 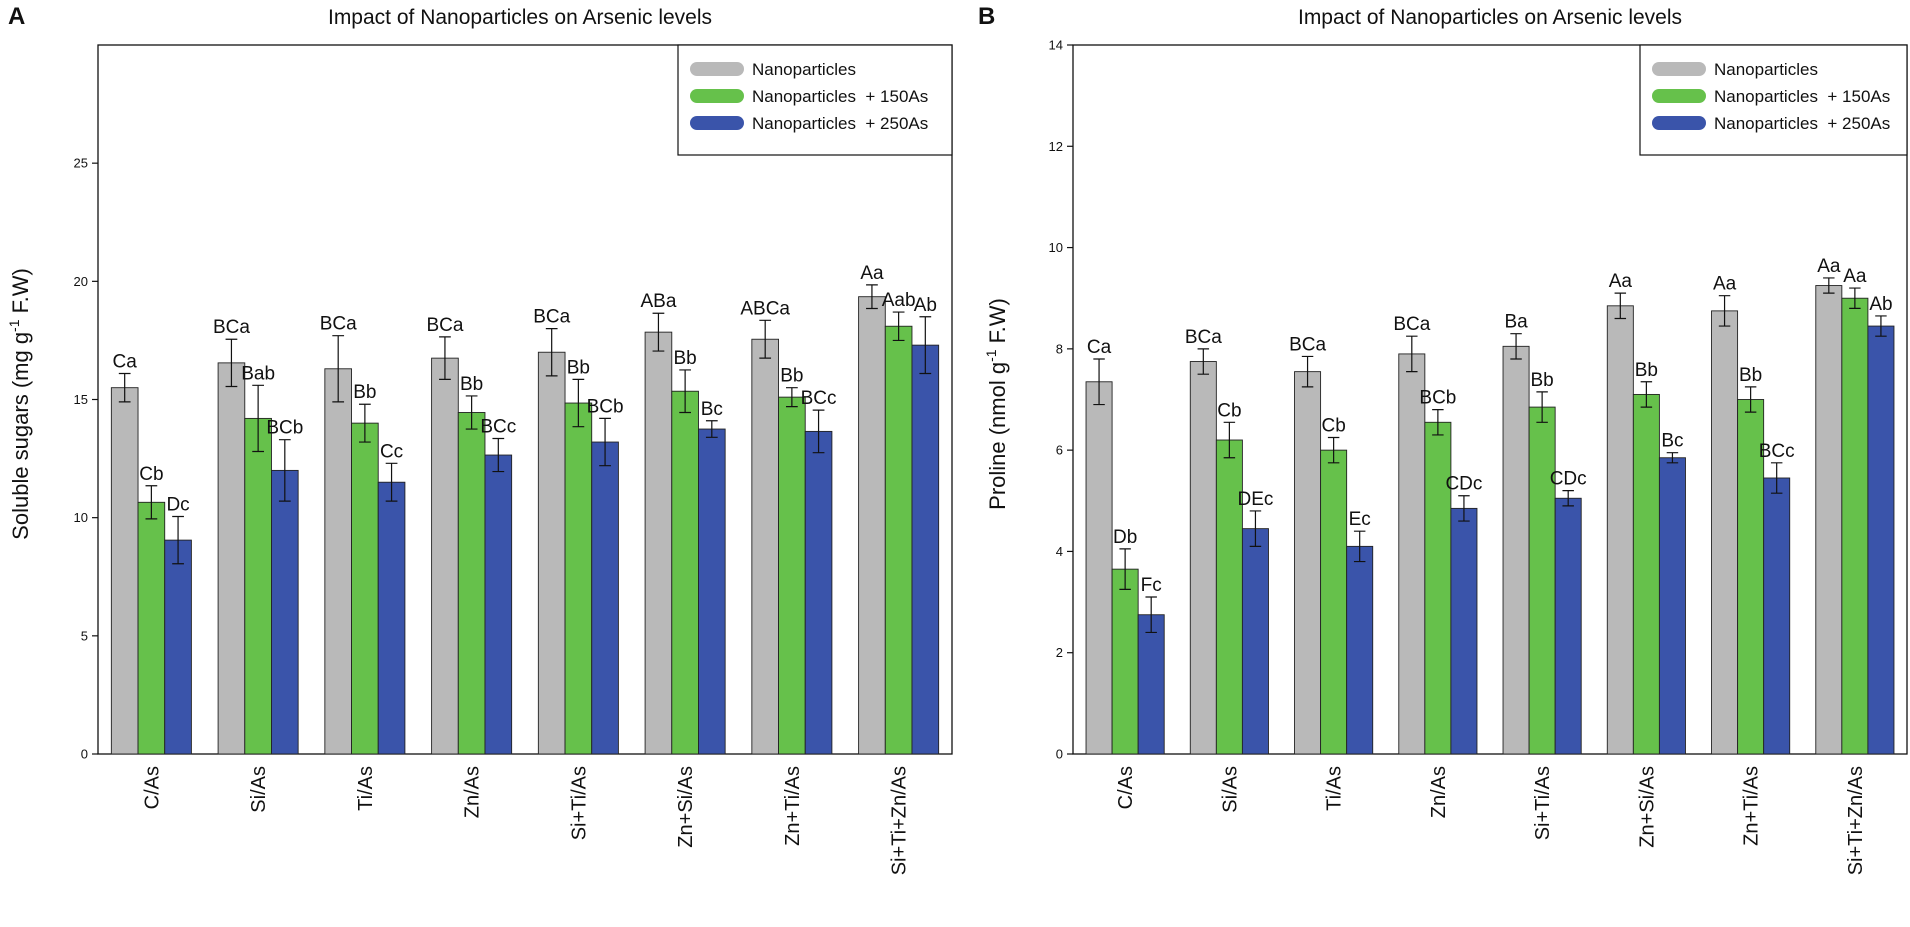 I want to click on significance-label: ABa, so click(x=658, y=301).